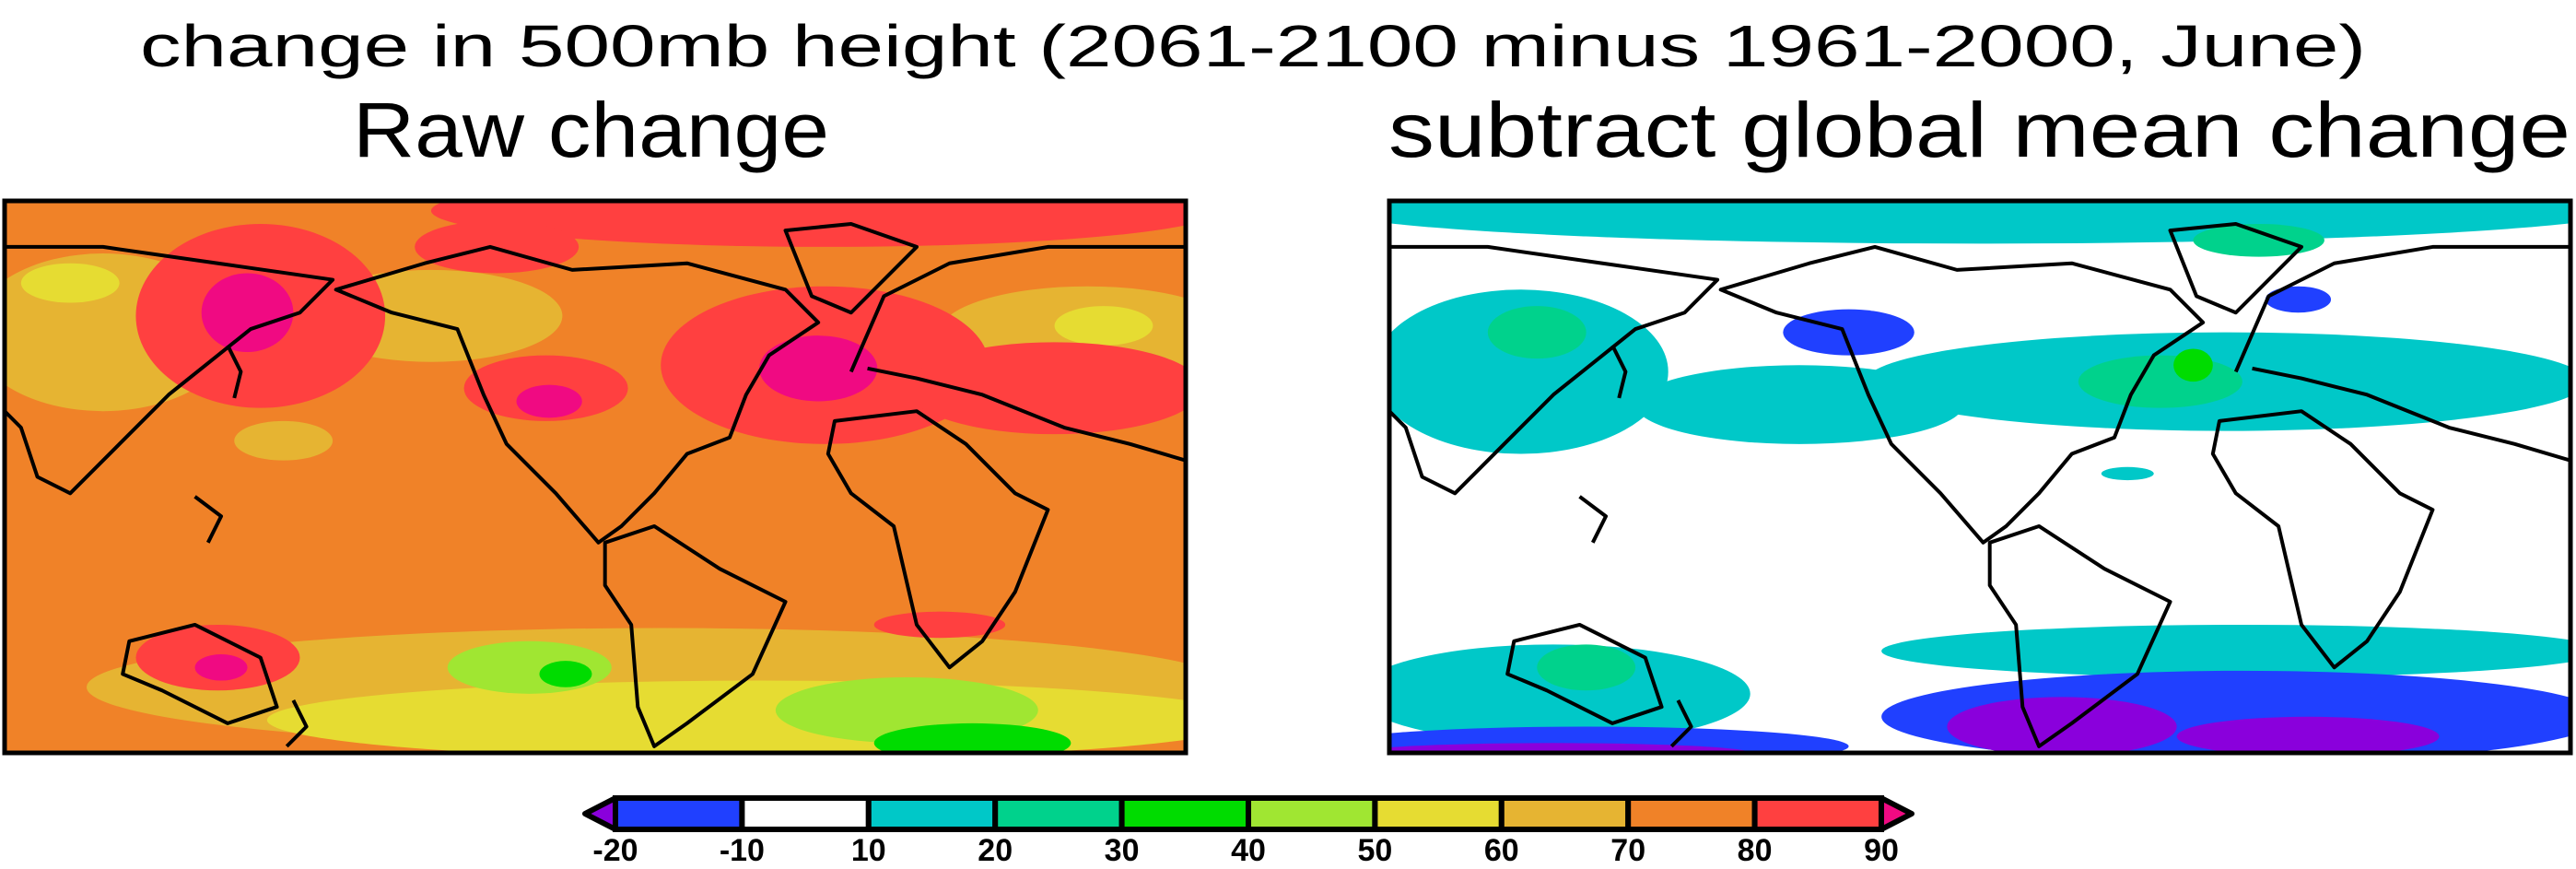  I want to click on colorbar: -20 -10 10 20 30 40 50 60 70 80 90, so click(1248, 831).